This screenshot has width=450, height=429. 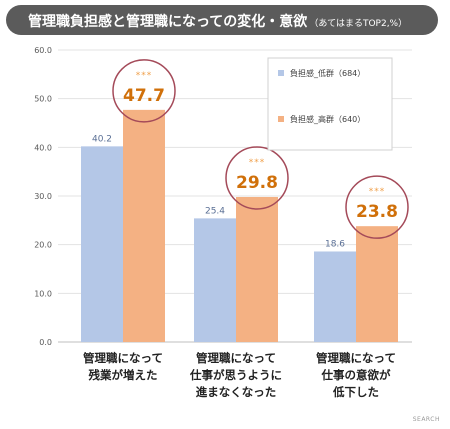 What do you see at coordinates (43, 196) in the screenshot?
I see `y-tick-label: 30.0` at bounding box center [43, 196].